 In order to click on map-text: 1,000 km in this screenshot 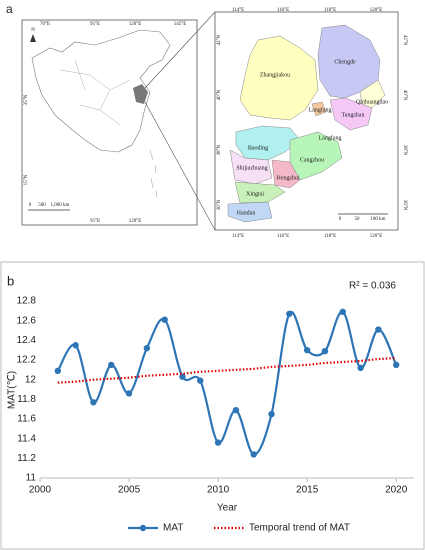, I will do `click(60, 205)`.